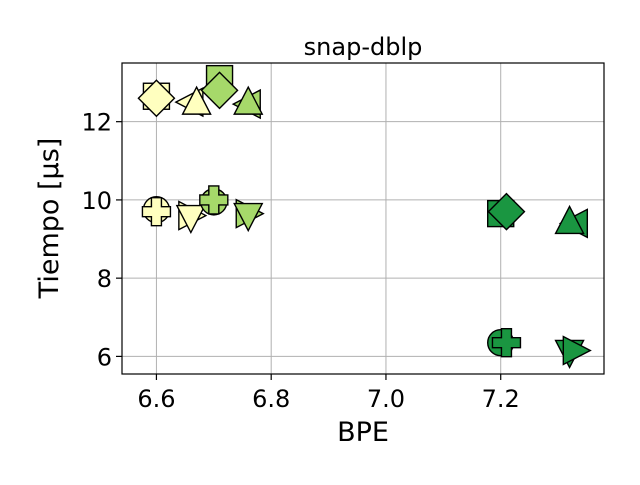  Describe the element at coordinates (577, 350) in the screenshot. I see `marker-triangle-right` at that location.